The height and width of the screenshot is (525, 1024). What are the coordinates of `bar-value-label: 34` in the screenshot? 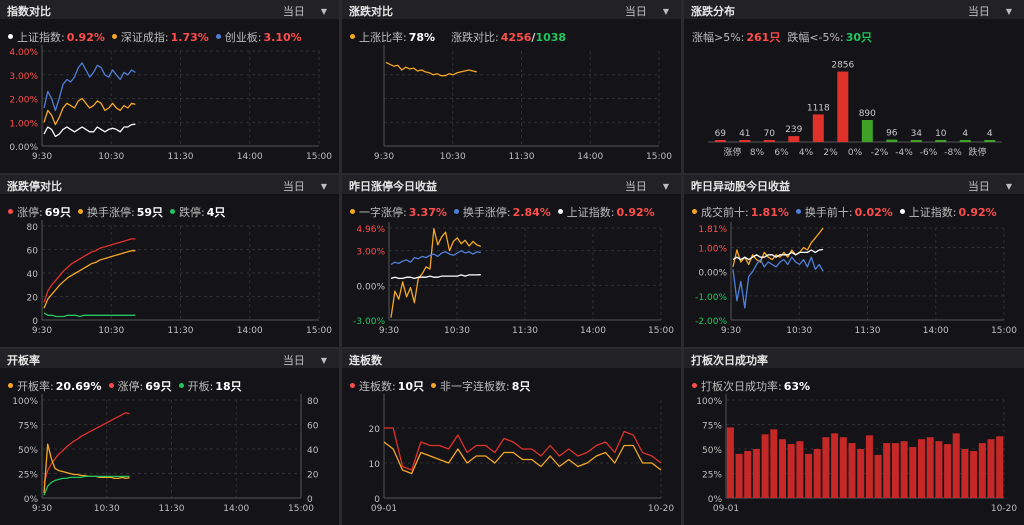 It's located at (917, 134).